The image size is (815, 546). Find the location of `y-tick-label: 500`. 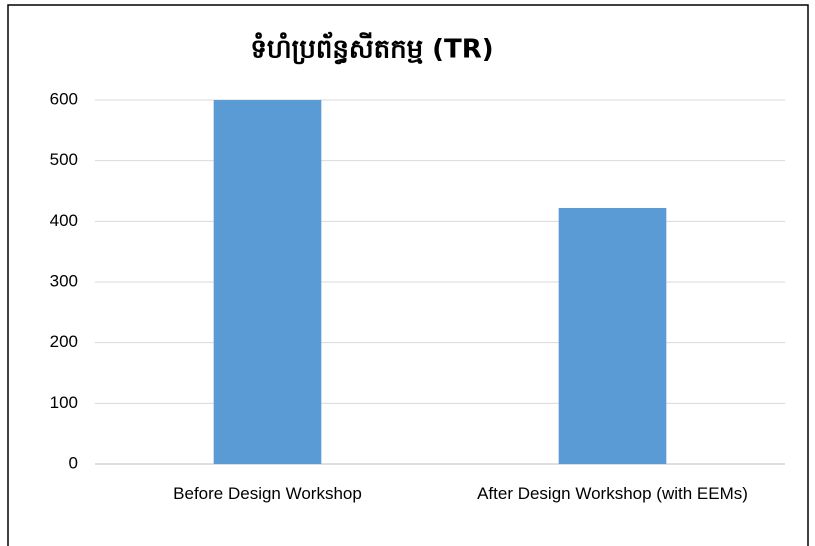

y-tick-label: 500 is located at coordinates (64, 159).